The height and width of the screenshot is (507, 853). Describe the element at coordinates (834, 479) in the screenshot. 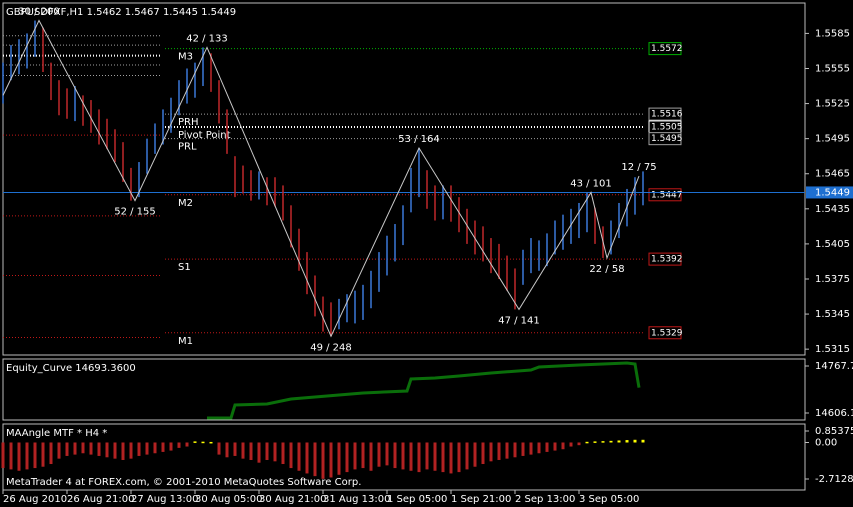

I see `y-tick-label: -2.712873` at that location.